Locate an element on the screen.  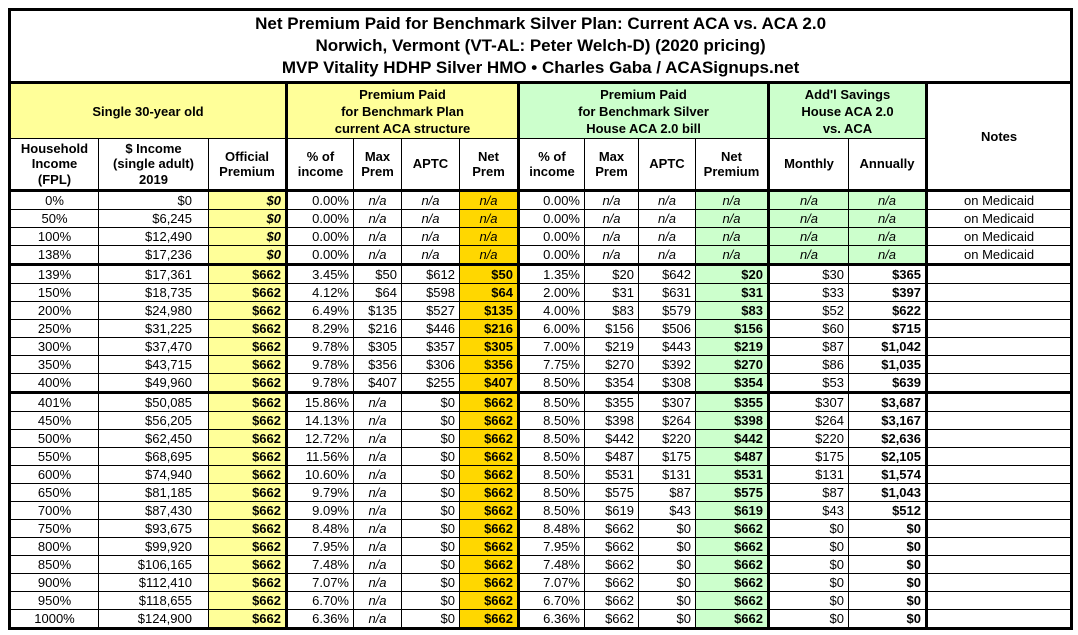
column-header-official-premium: Official Premium is located at coordinates (247, 165).